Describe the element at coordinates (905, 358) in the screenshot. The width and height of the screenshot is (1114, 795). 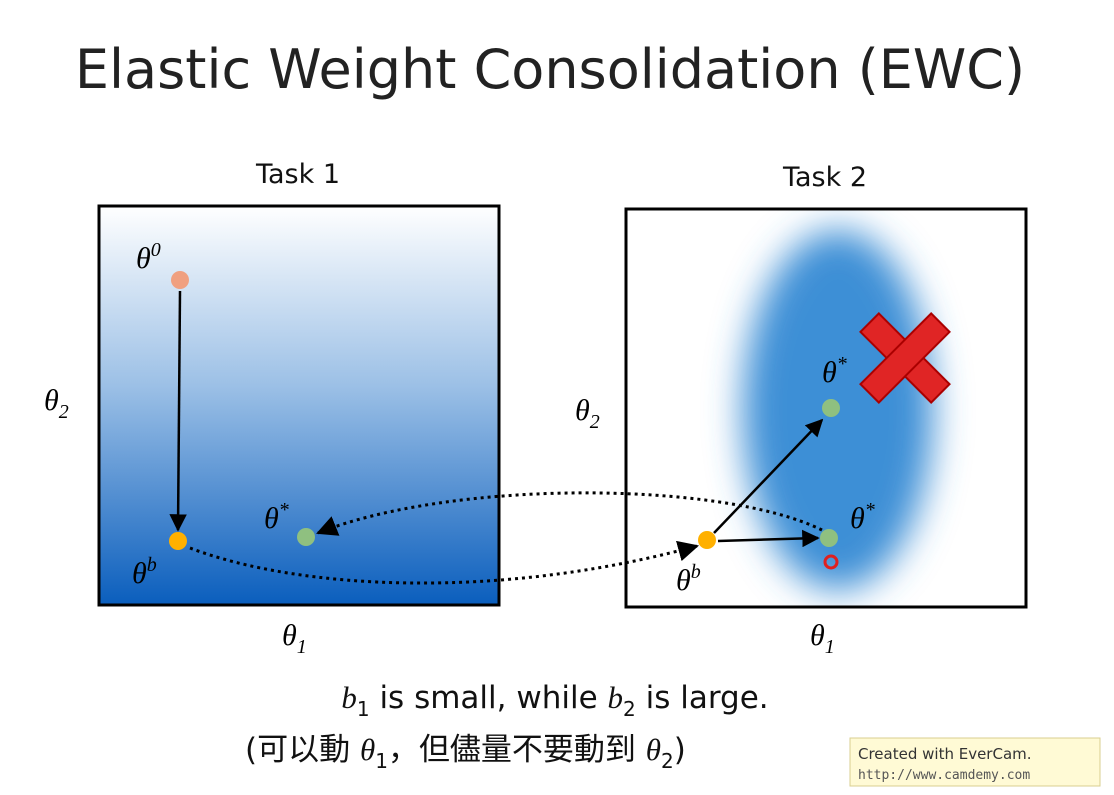
I see `cross-icon` at that location.